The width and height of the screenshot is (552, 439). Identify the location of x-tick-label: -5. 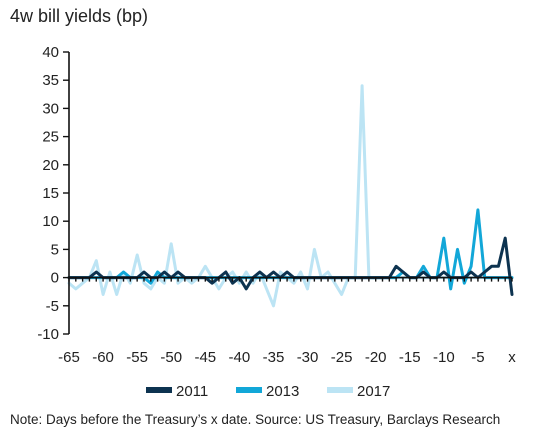
(477, 357).